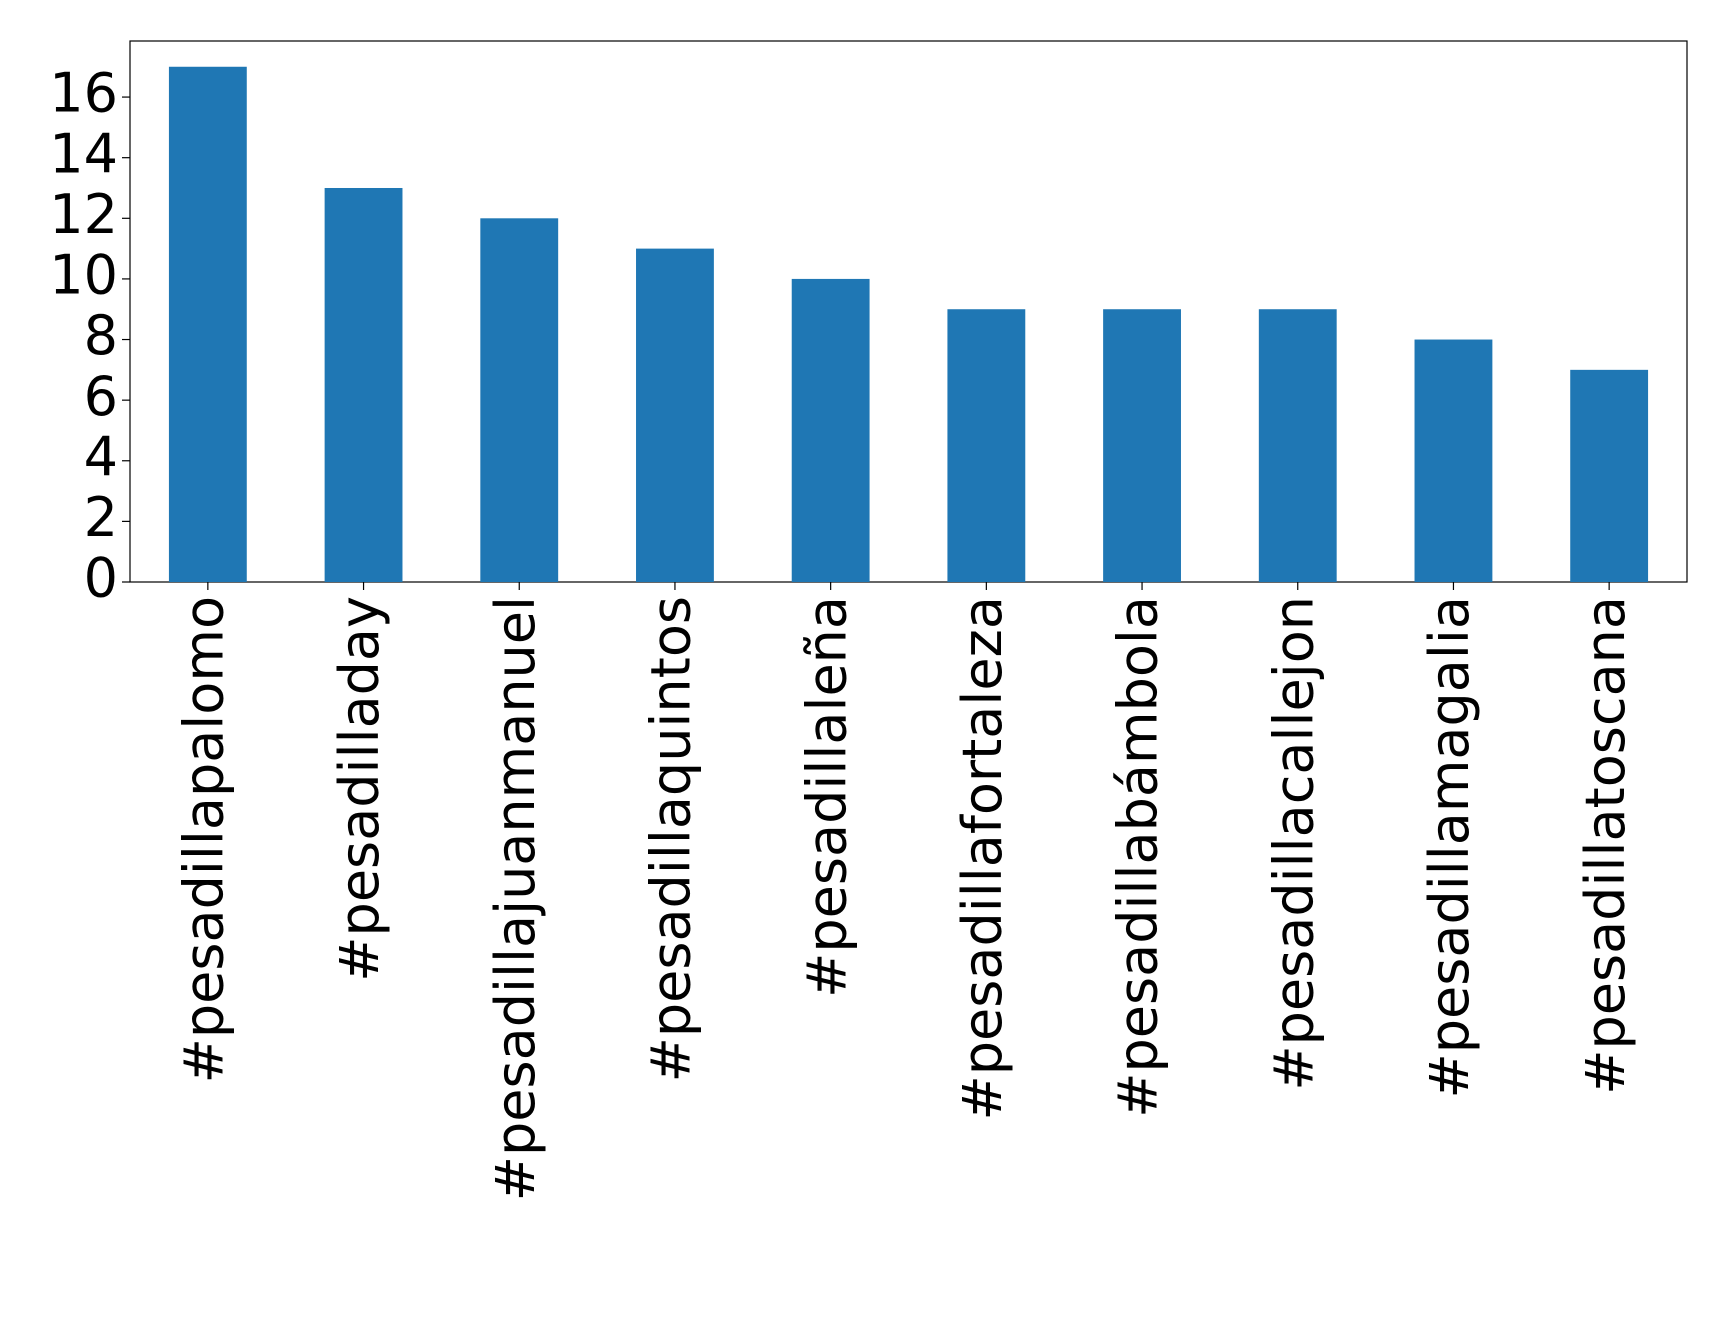 The width and height of the screenshot is (1719, 1328). What do you see at coordinates (83, 93) in the screenshot?
I see `y-tick-label: 16` at bounding box center [83, 93].